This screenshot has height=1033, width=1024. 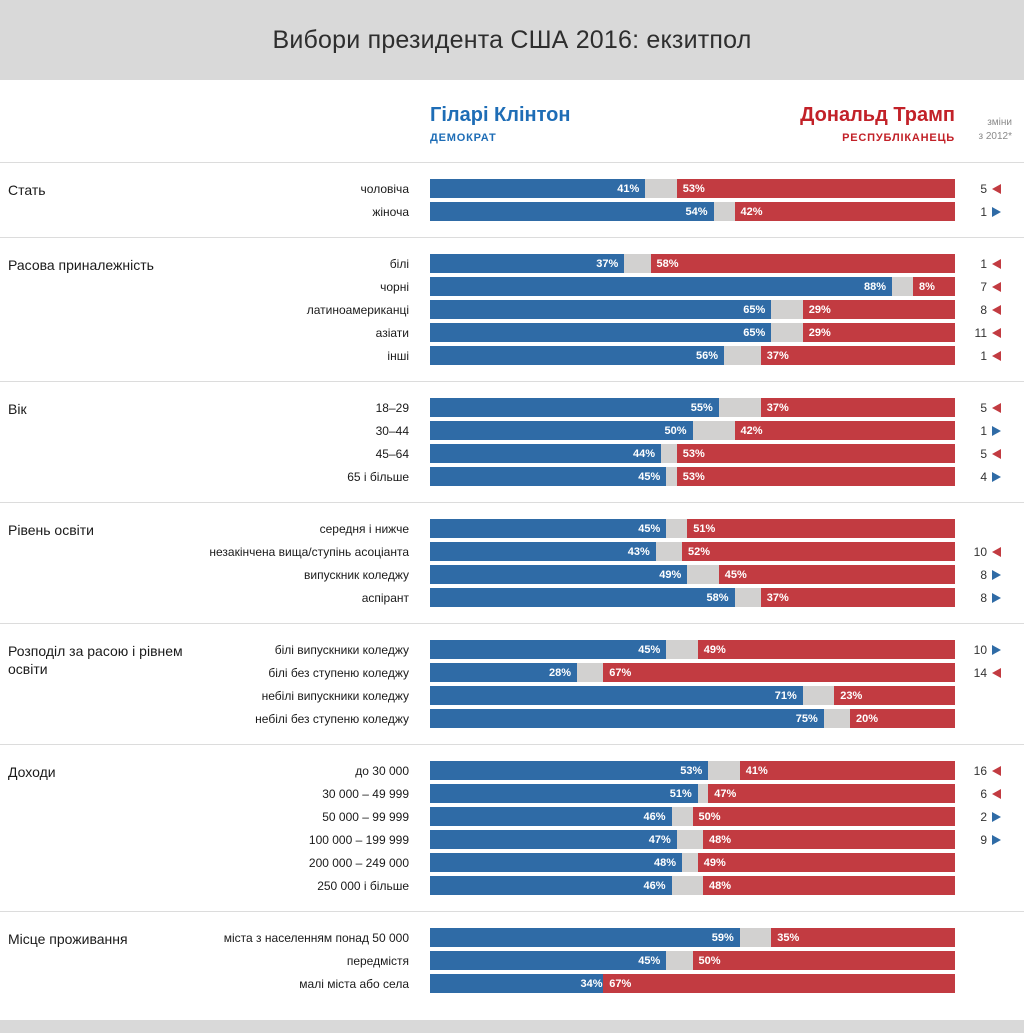 I want to click on clinton-bar: 51%, so click(x=564, y=793).